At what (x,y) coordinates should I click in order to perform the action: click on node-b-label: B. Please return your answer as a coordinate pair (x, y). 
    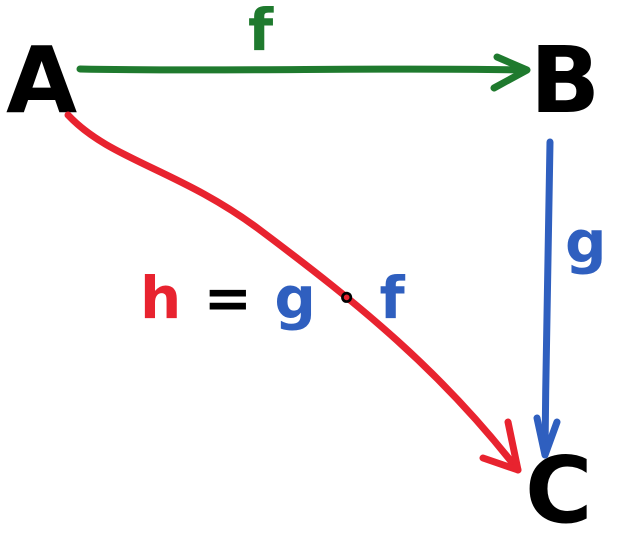
    Looking at the image, I should click on (565, 80).